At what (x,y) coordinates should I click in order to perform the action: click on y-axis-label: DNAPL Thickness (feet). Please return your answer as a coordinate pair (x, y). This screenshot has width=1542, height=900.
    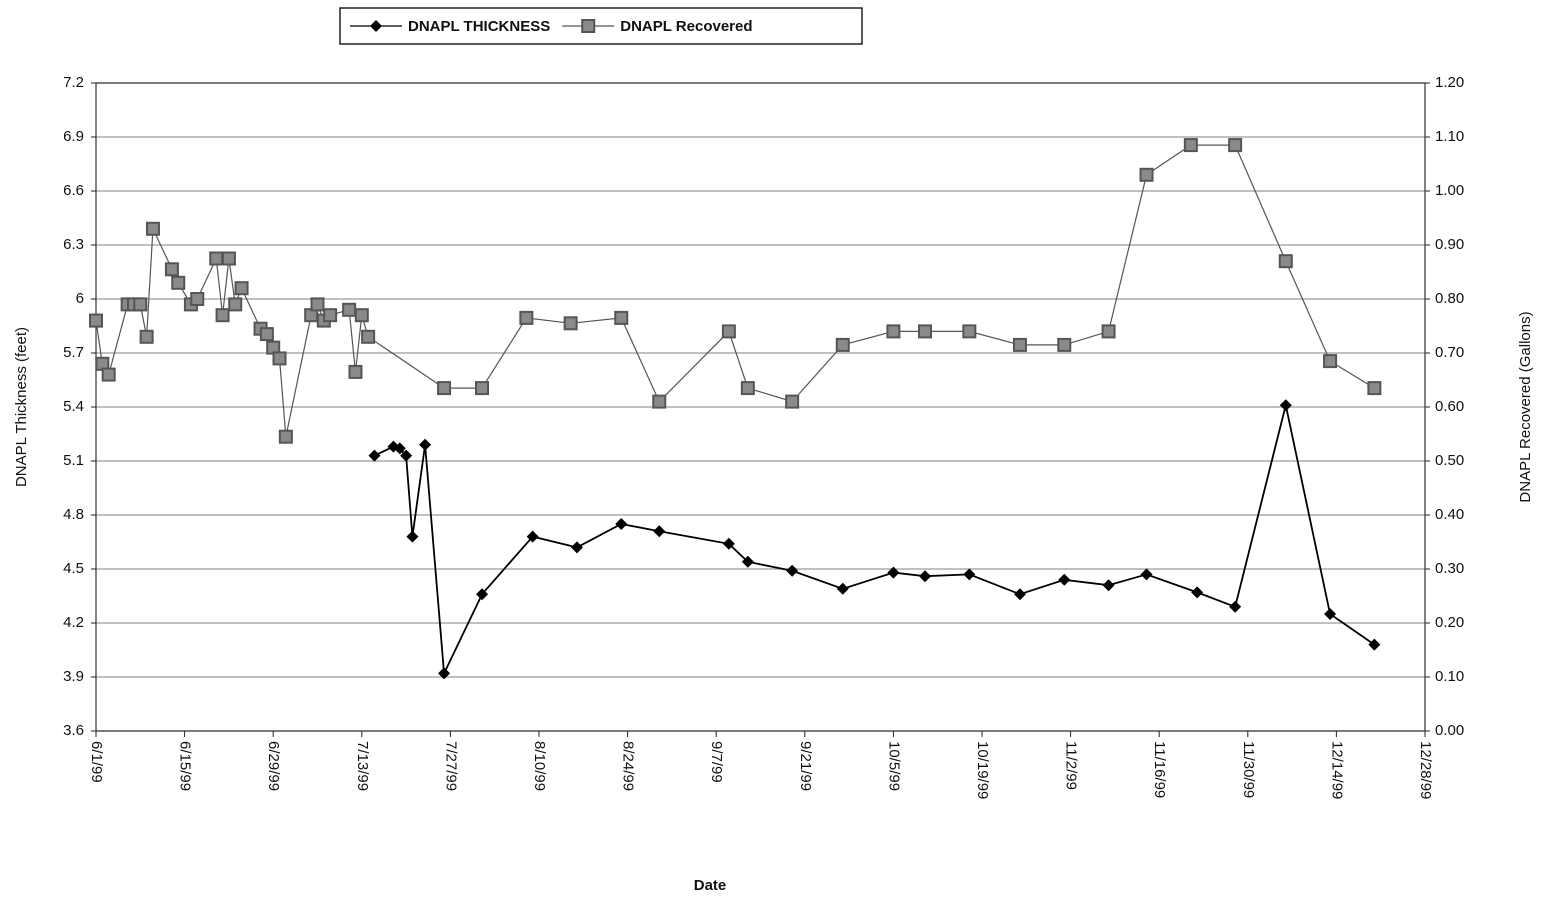
    Looking at the image, I should click on (21, 407).